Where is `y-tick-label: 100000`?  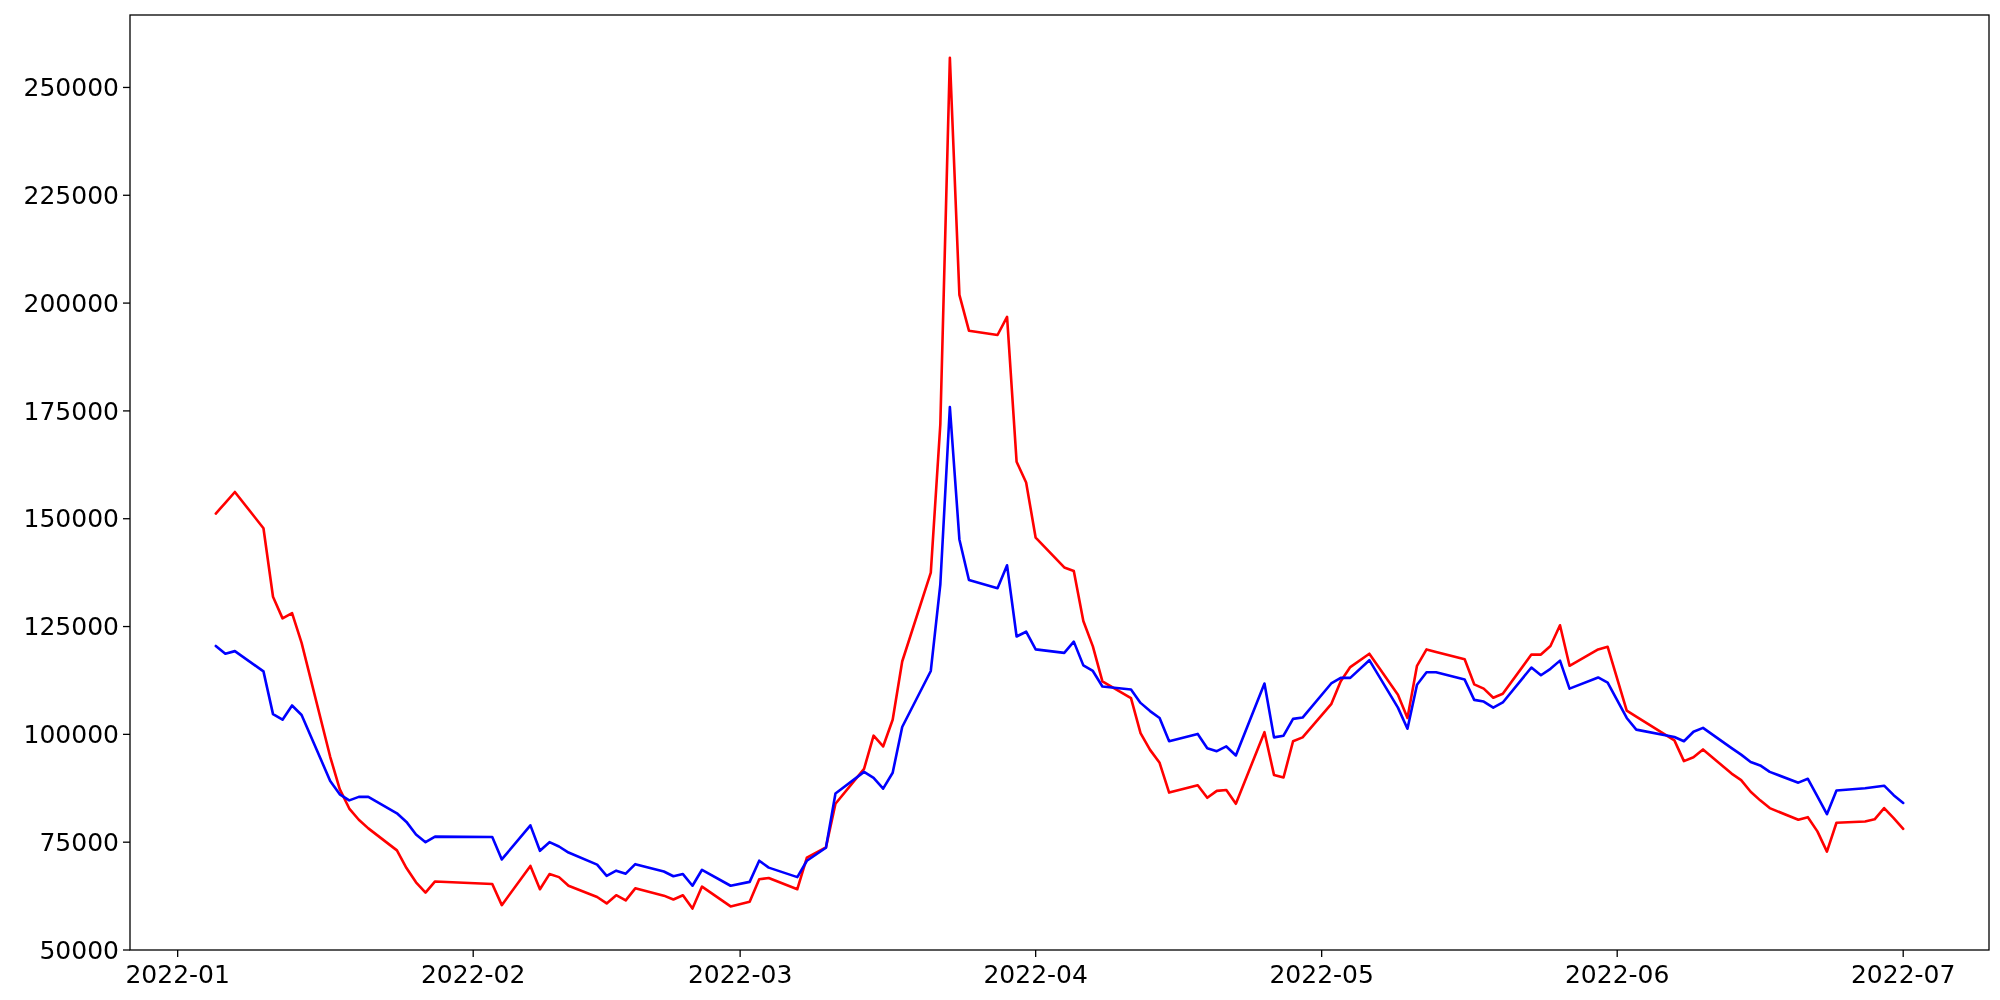 y-tick-label: 100000 is located at coordinates (71, 735).